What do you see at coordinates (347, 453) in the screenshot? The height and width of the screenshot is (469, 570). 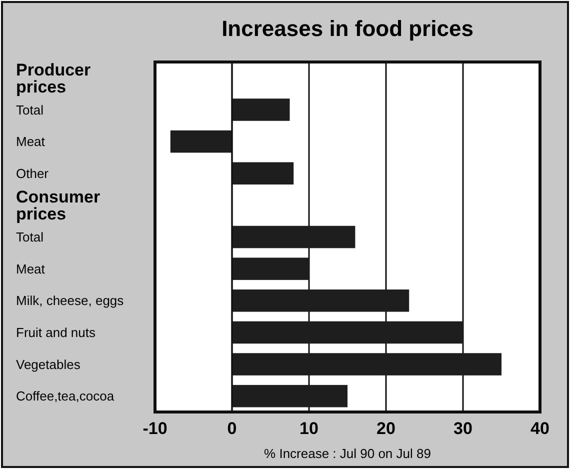 I see `x-axis-title: % Increase : Jul 90 on Jul 89` at bounding box center [347, 453].